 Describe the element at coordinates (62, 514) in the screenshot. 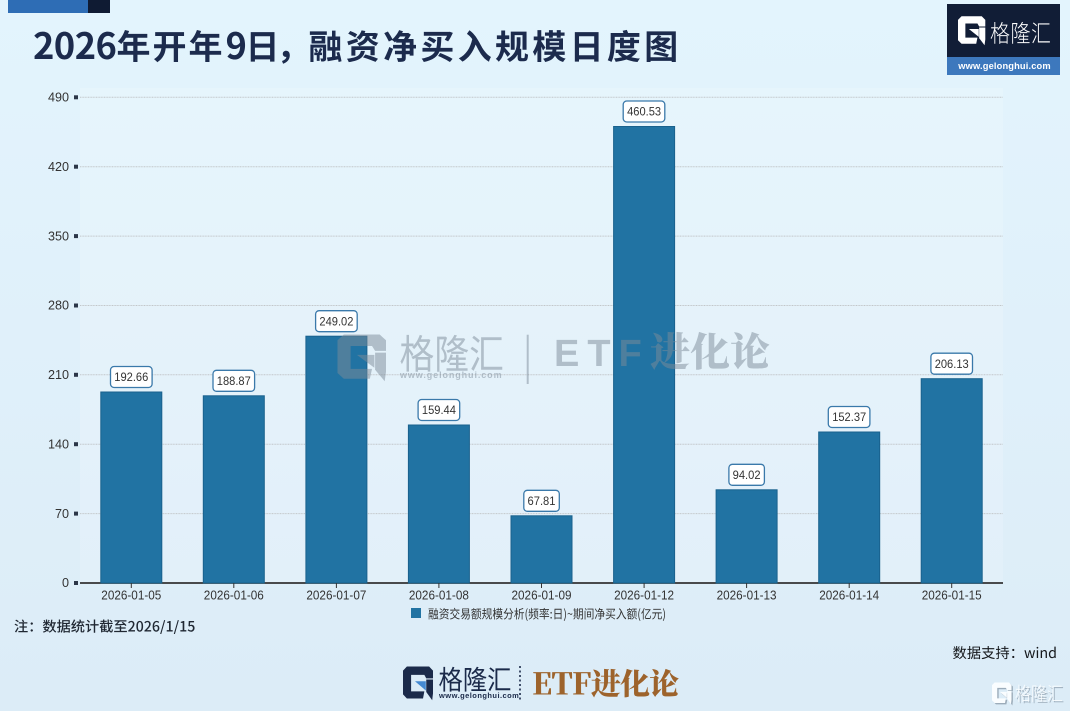

I see `svg-text: 70` at that location.